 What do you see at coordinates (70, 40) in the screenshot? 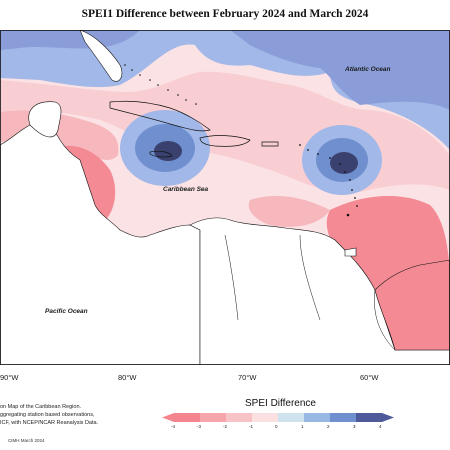
I see `gulf-wet-region` at bounding box center [70, 40].